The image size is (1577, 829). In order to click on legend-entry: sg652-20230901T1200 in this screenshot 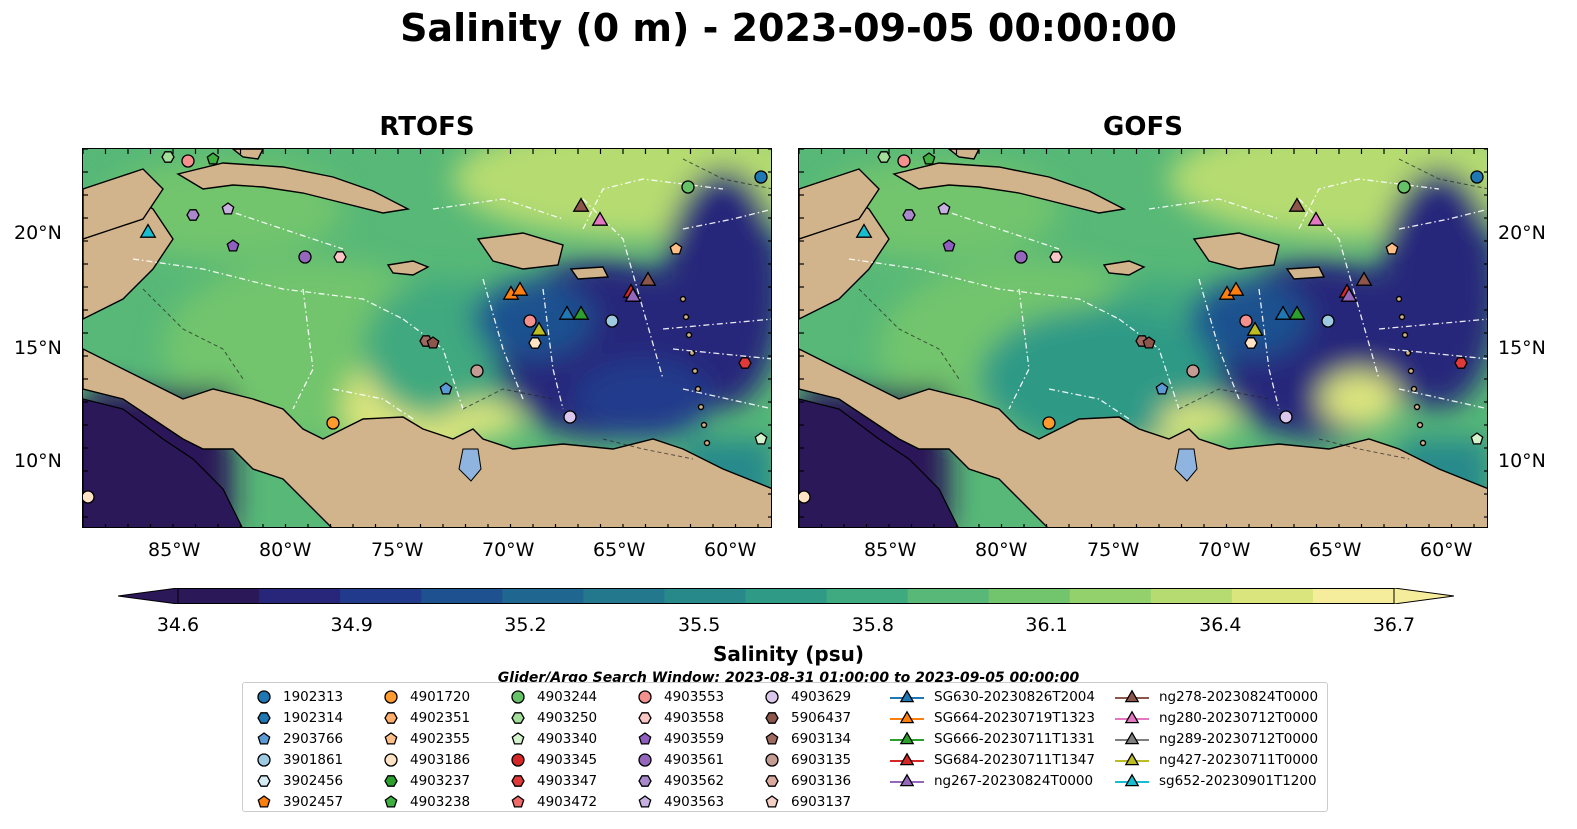, I will do `click(1216, 780)`.